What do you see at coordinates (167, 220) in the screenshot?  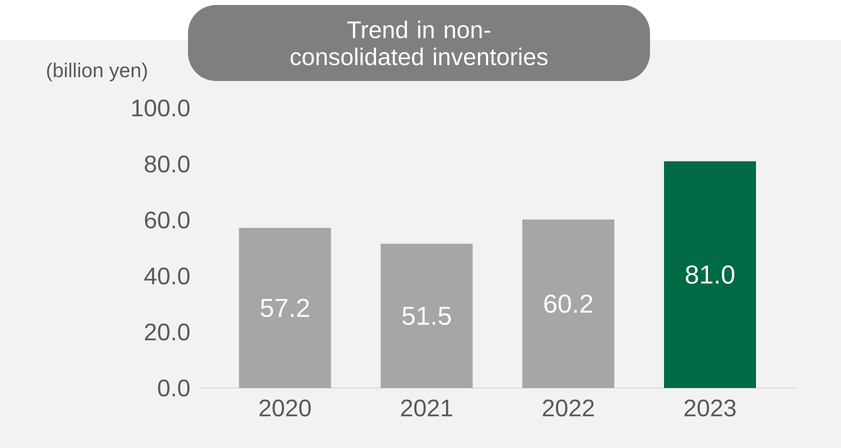 I see `y-tick-label: 60.0` at bounding box center [167, 220].